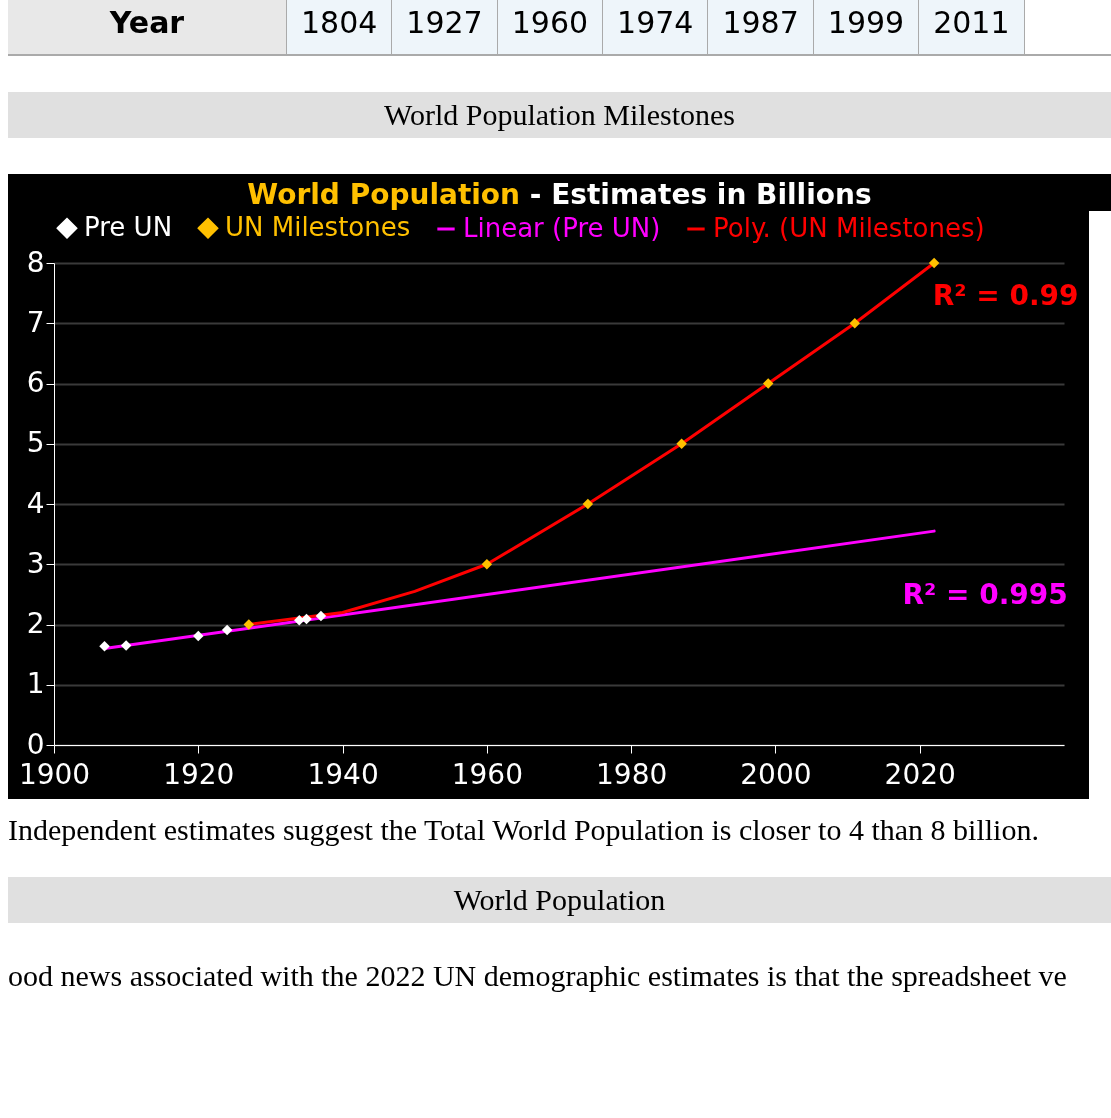 This screenshot has height=1118, width=1111. I want to click on y-tick-label: 8, so click(35, 262).